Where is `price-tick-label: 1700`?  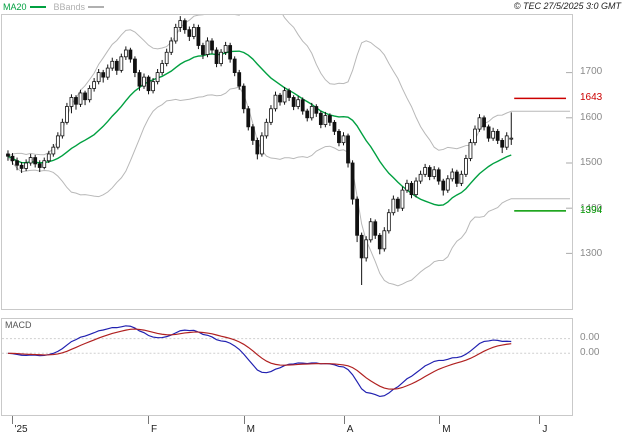 price-tick-label: 1700 is located at coordinates (591, 71).